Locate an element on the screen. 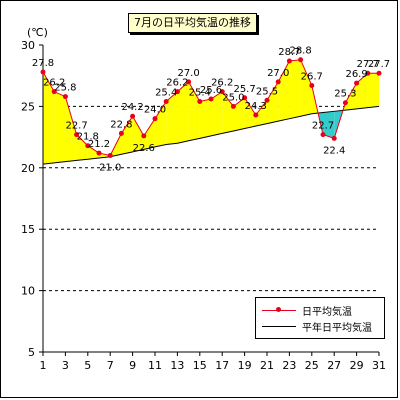 The height and width of the screenshot is (400, 400). data-label-day-21: 25.5 is located at coordinates (267, 91).